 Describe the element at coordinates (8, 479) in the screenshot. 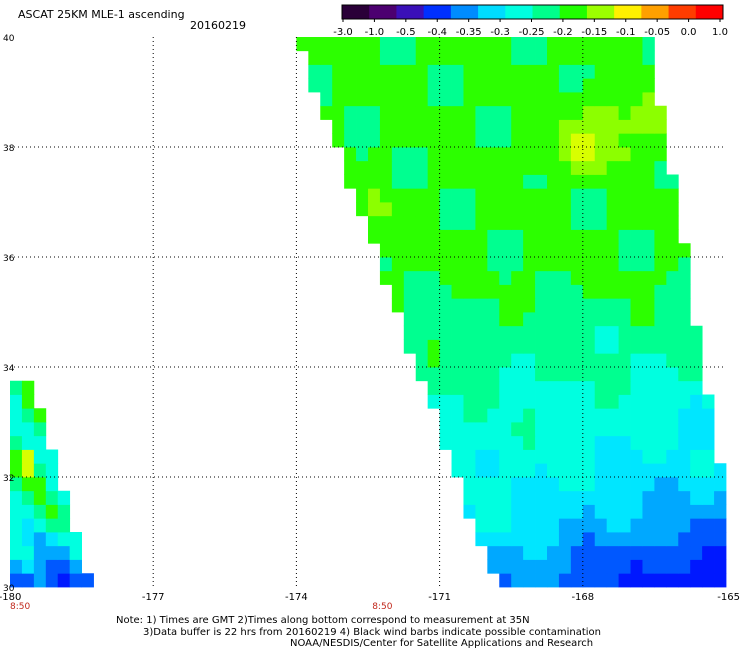

I see `lat-tick-label: 32` at that location.